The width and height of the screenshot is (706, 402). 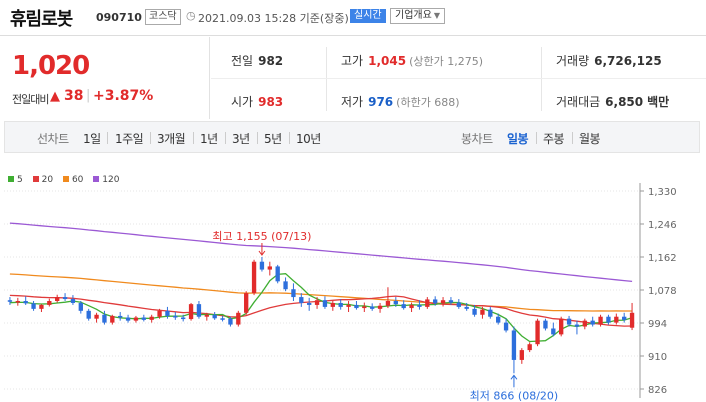 What do you see at coordinates (662, 192) in the screenshot?
I see `y-tick-label: 1,330` at bounding box center [662, 192].